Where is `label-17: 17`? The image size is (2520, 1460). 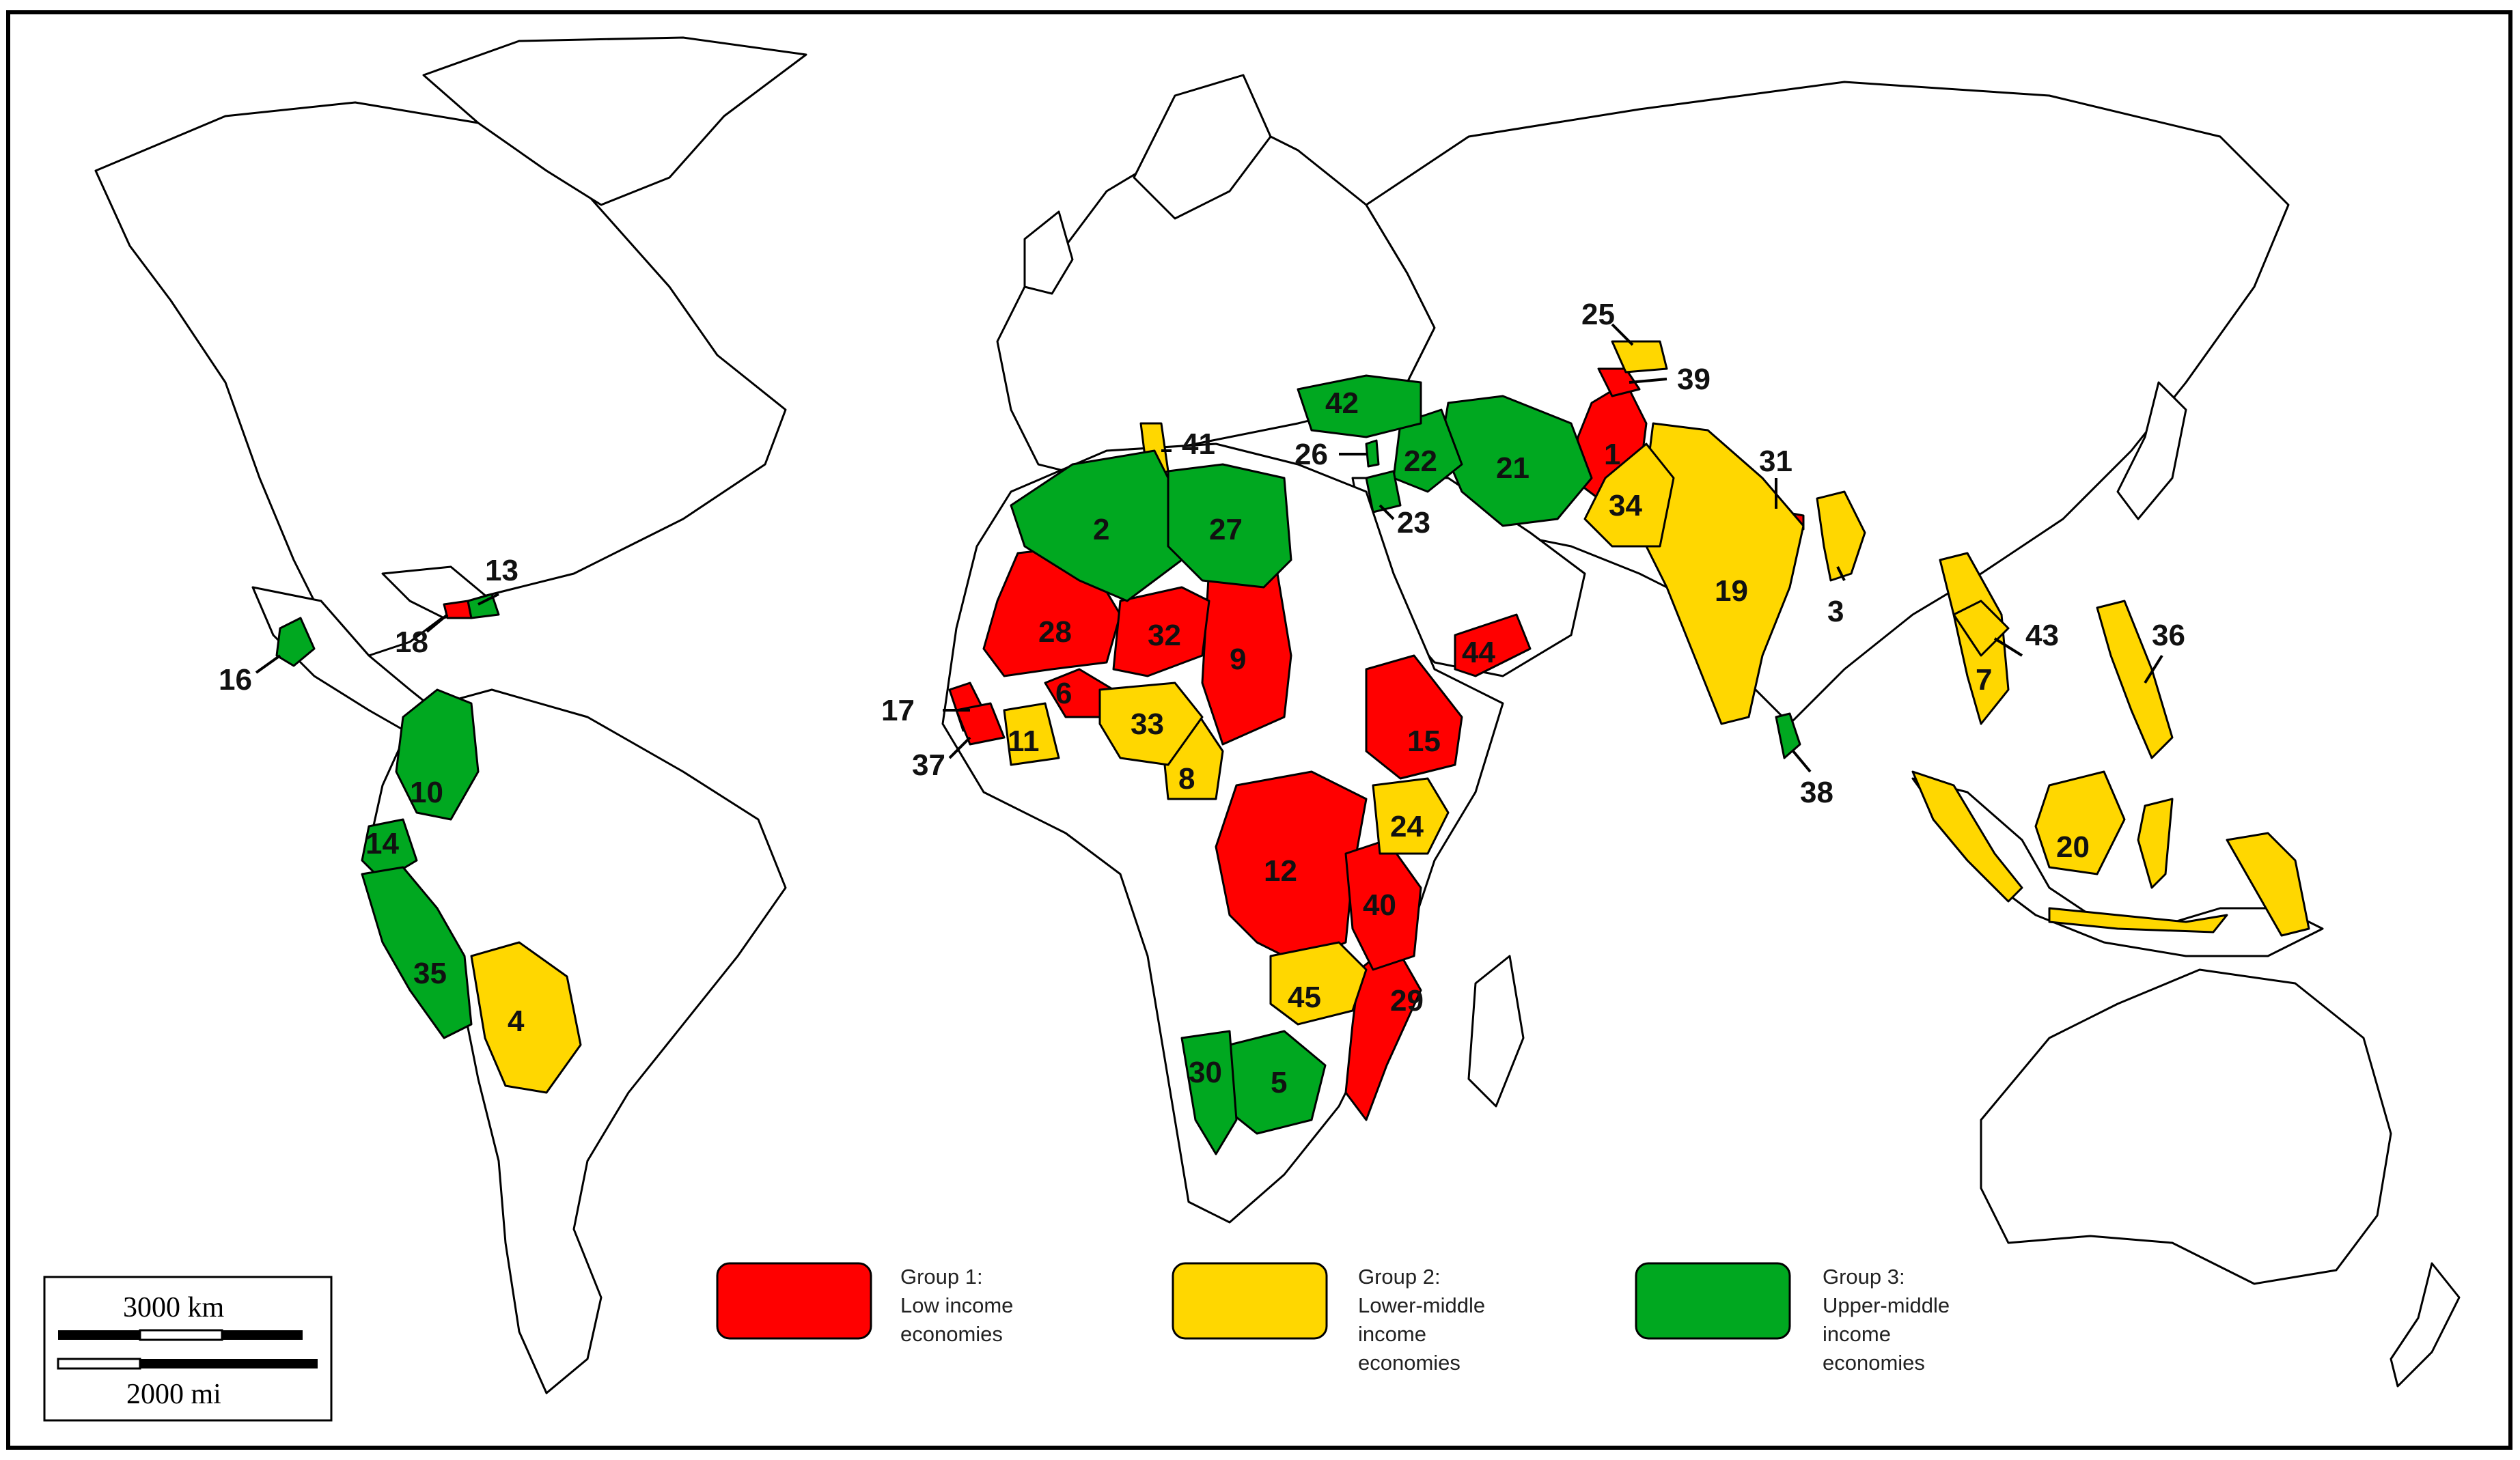
label-17: 17 is located at coordinates (898, 710).